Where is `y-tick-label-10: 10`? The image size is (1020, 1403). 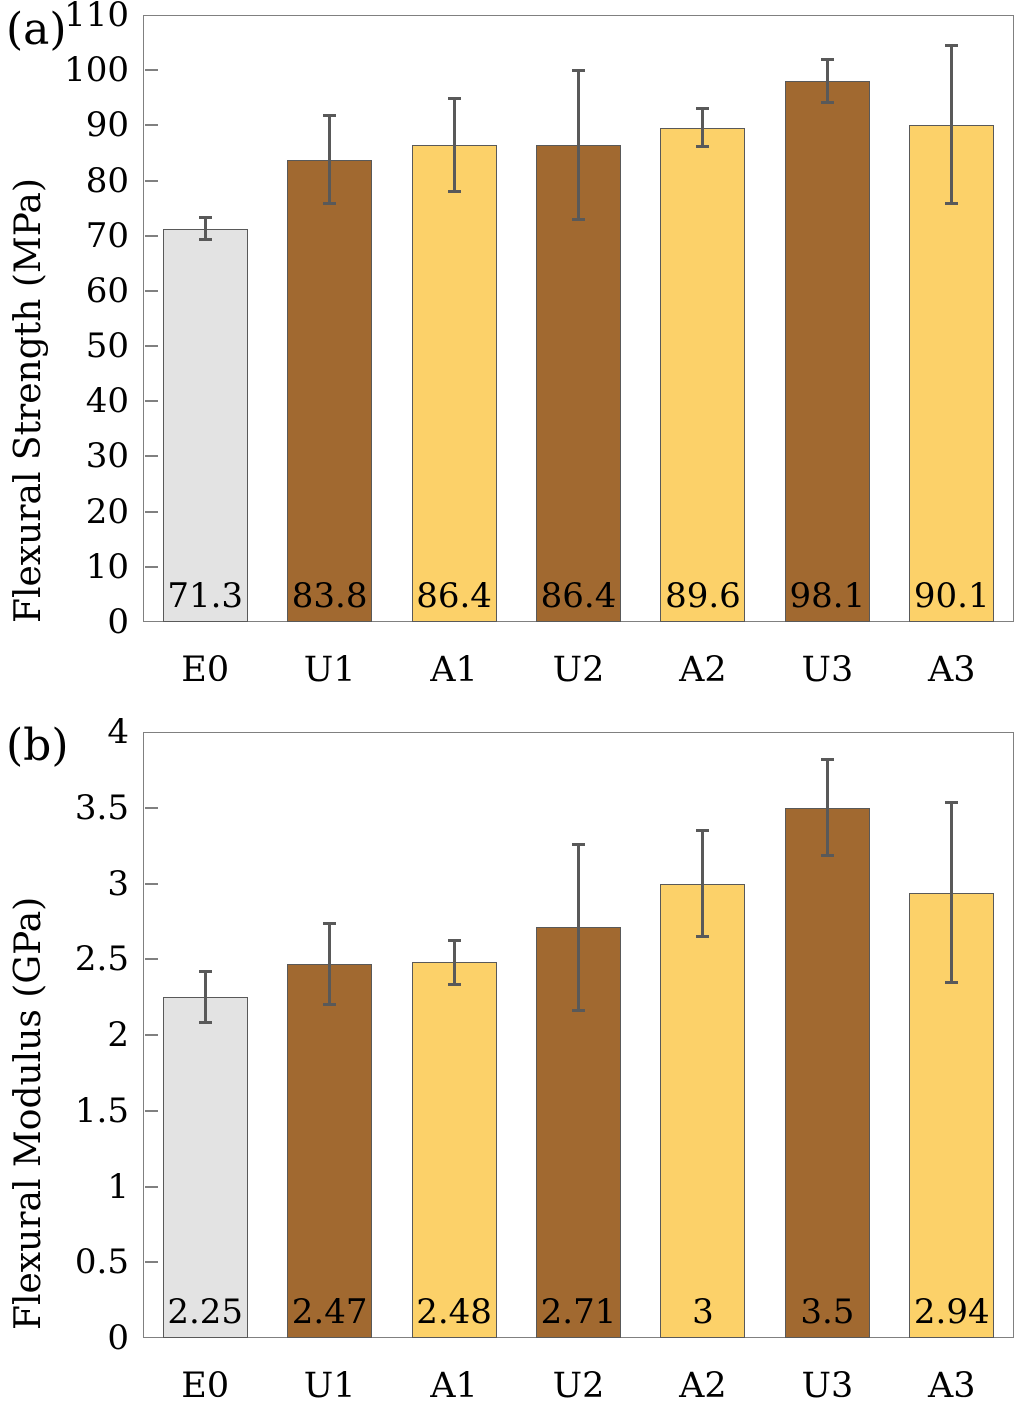
y-tick-label-10: 10 is located at coordinates (107, 566).